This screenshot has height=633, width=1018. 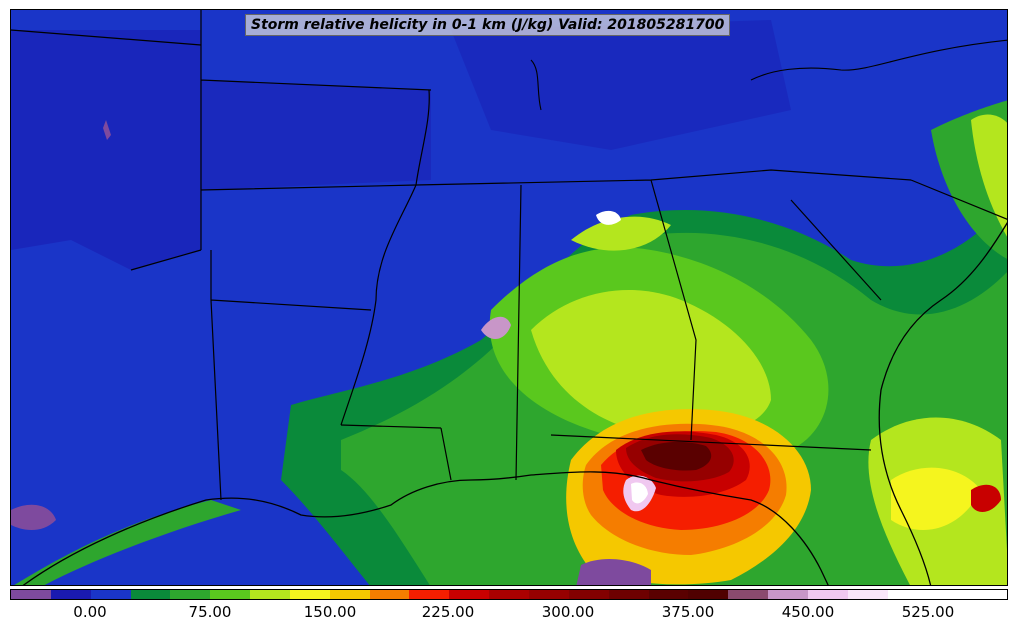 I want to click on florida-yellow-core, so click(x=936, y=498).